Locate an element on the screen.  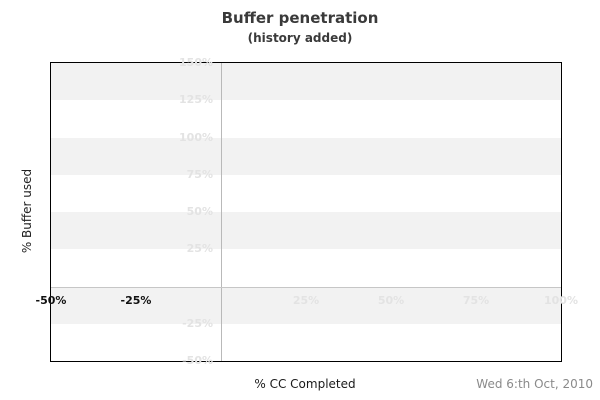
y-tick-label: 50% is located at coordinates (199, 211).